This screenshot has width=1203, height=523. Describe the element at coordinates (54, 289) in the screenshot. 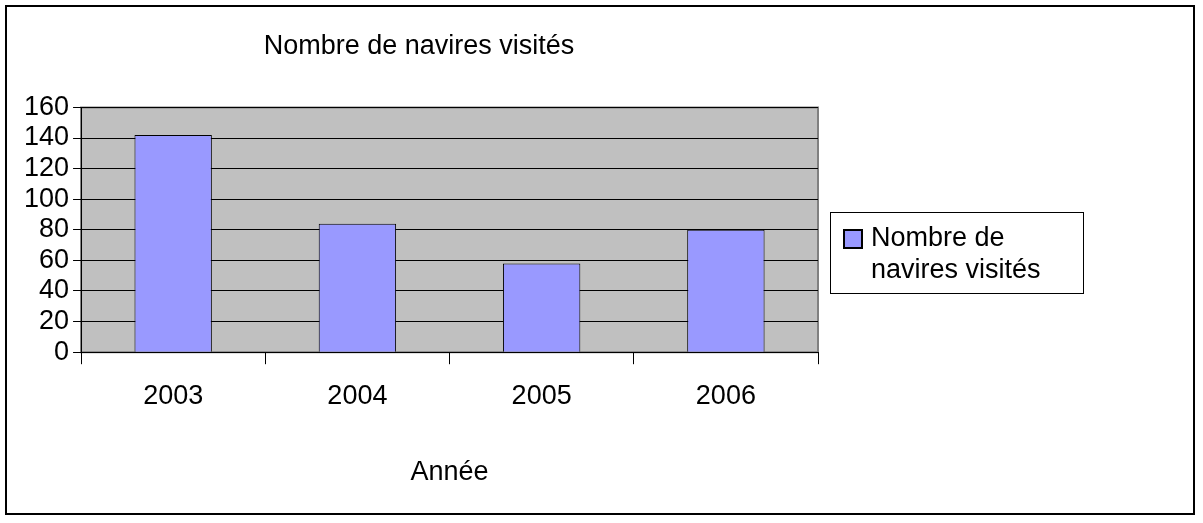

I see `y-tick-label: 40` at that location.